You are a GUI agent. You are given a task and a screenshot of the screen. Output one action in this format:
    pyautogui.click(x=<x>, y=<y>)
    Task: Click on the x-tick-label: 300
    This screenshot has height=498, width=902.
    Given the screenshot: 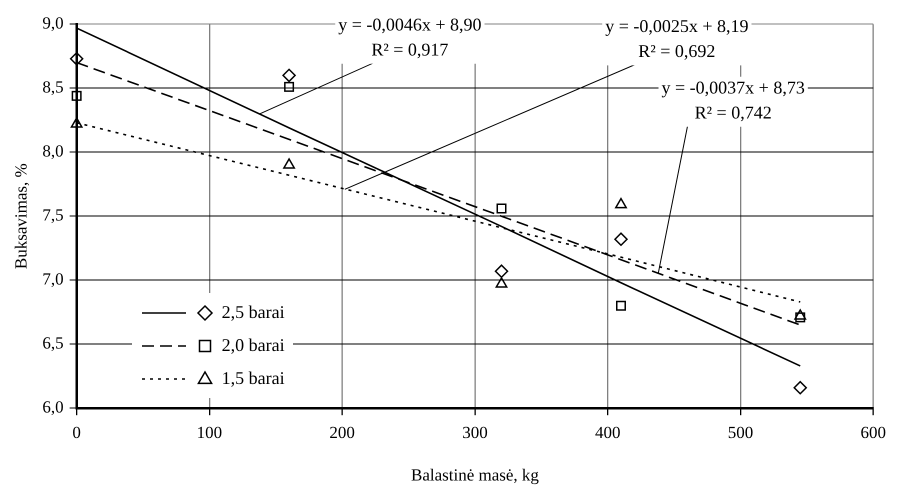 What is the action you would take?
    pyautogui.click(x=475, y=432)
    